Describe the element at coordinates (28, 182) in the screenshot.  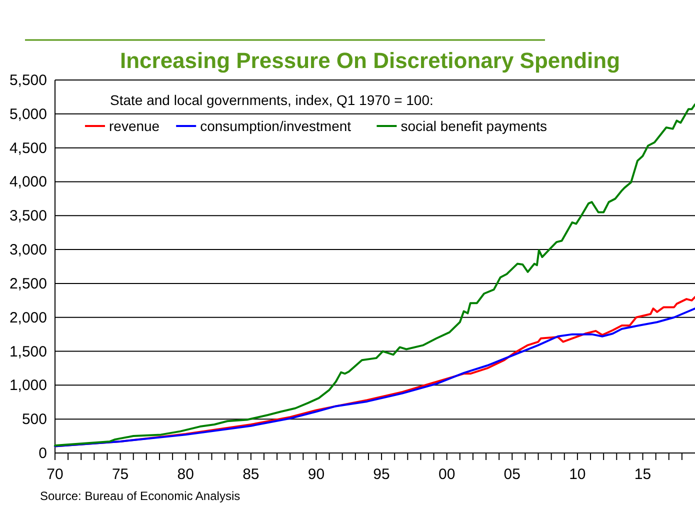
I see `y-tick-label: 4,000` at that location.